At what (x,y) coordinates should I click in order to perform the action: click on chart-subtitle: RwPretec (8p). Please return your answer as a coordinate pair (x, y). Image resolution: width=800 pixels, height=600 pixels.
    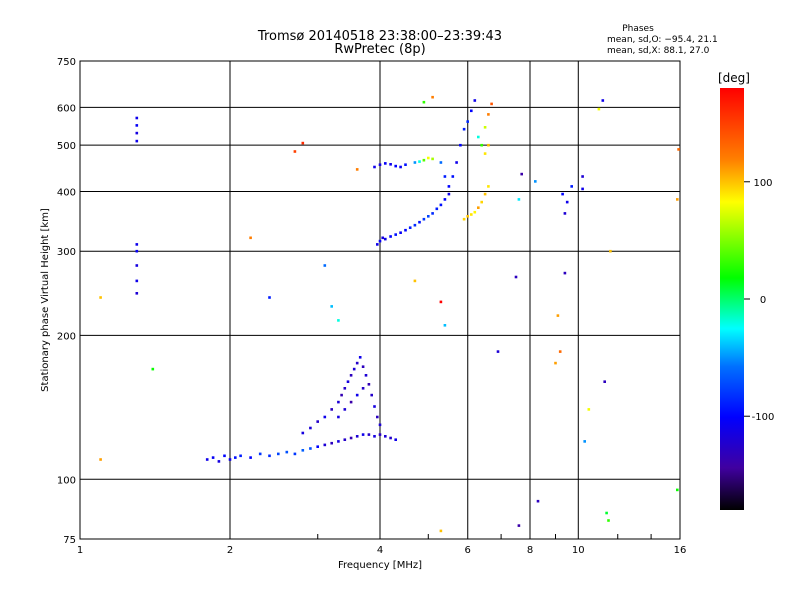
    Looking at the image, I should click on (379, 49).